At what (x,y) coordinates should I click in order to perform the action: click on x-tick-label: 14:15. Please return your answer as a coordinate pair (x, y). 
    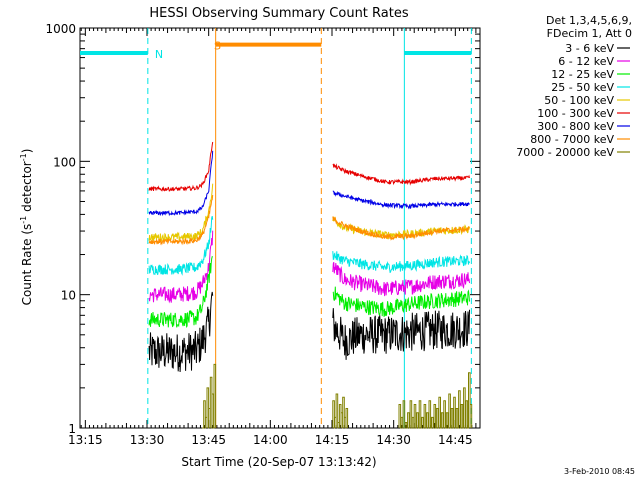
    Looking at the image, I should click on (332, 440).